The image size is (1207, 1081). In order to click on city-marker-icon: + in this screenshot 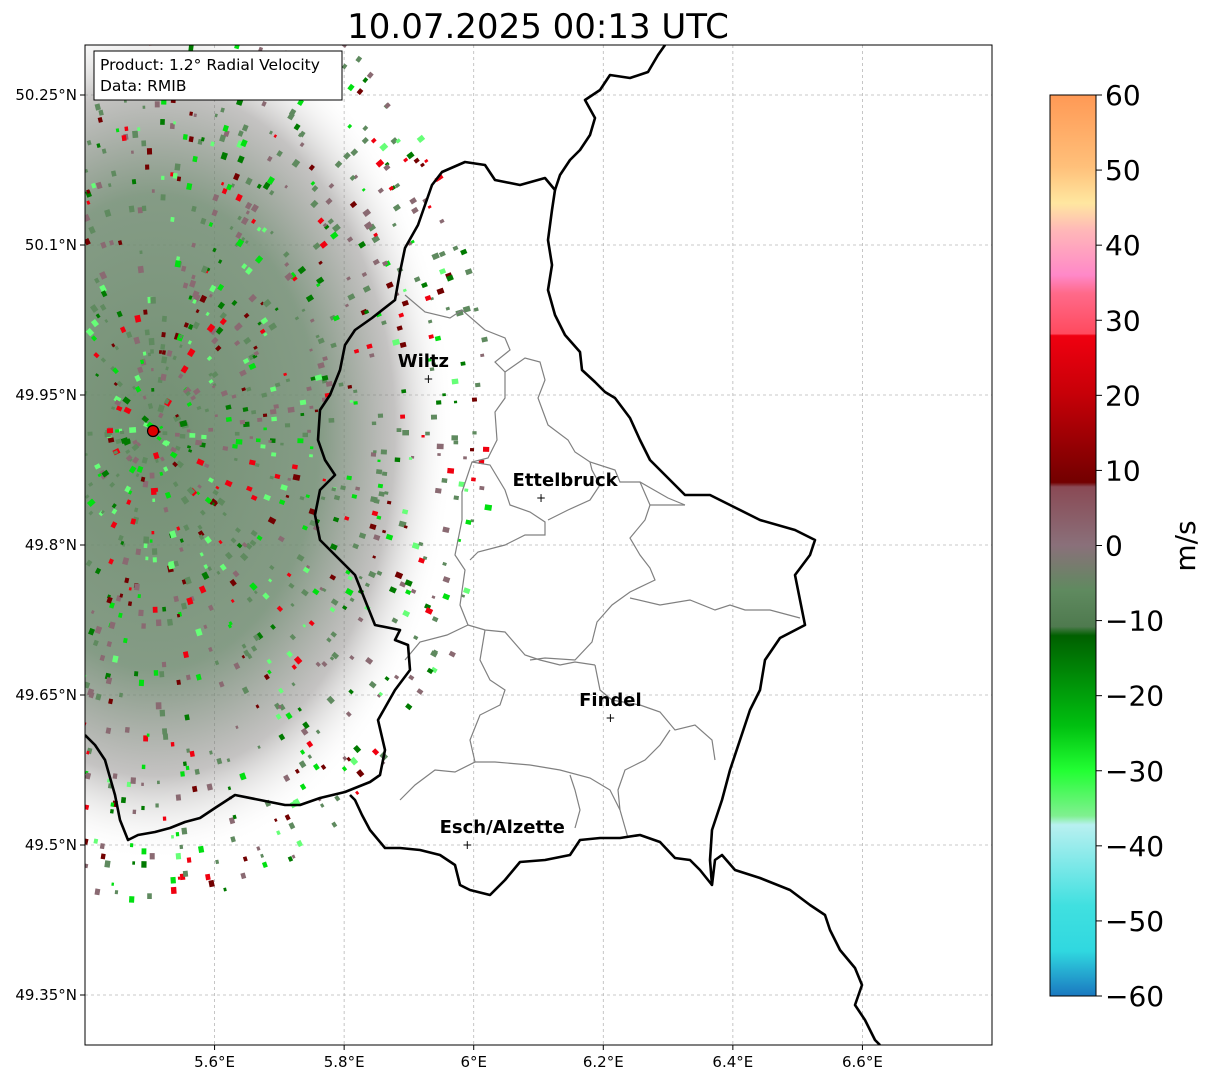, I will do `click(610, 718)`.